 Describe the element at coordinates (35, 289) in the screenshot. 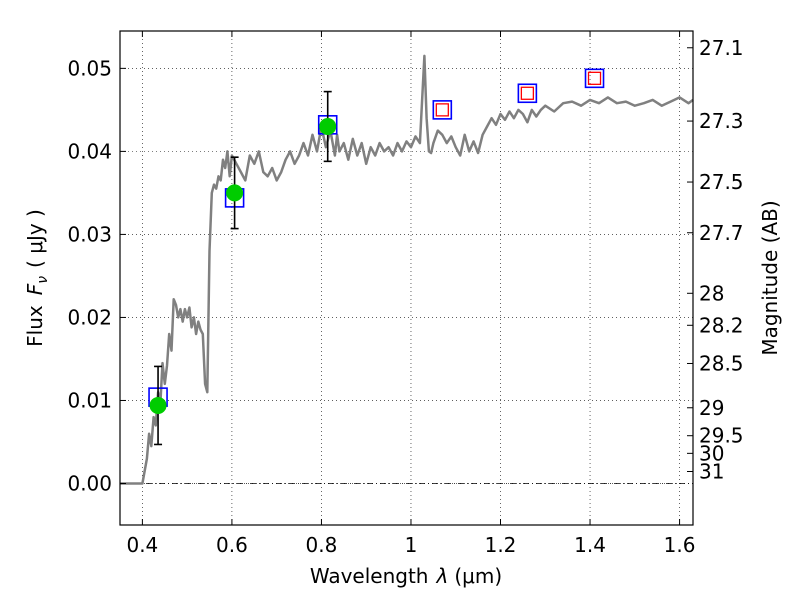

I see `y-axis-label-symbol: F` at that location.